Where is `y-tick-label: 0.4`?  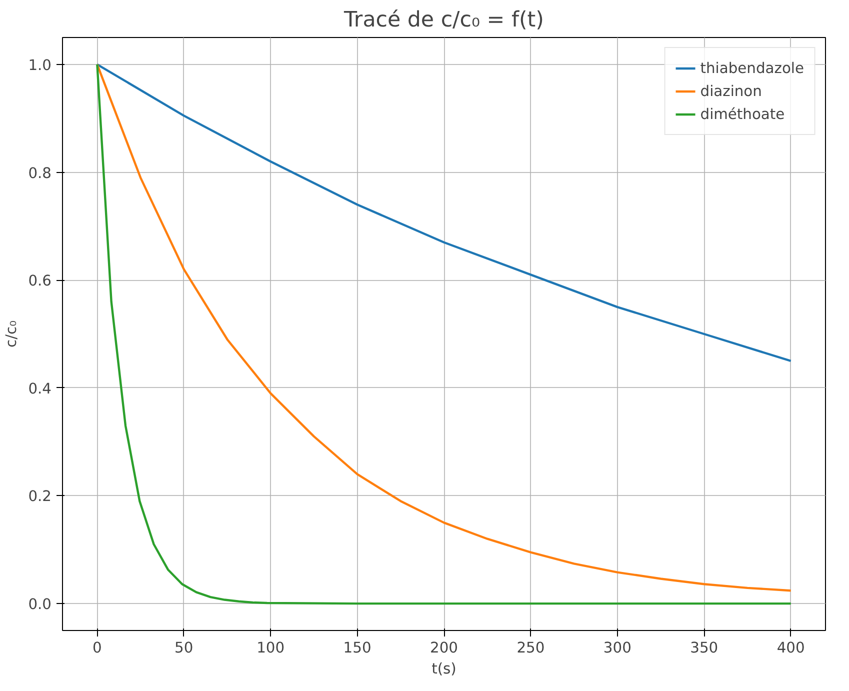 y-tick-label: 0.4 is located at coordinates (40, 389).